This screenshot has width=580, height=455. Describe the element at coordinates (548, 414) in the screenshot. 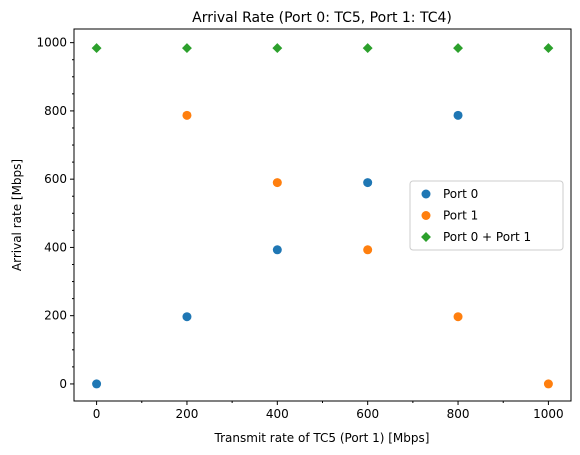

I see `x-tick-label: 1000` at that location.